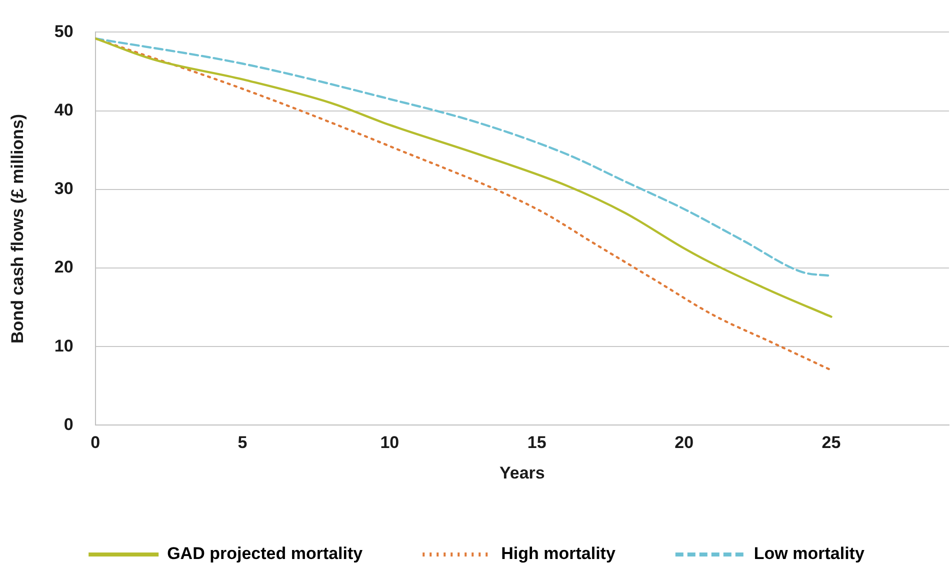  I want to click on y-tick-label: 50, so click(64, 31).